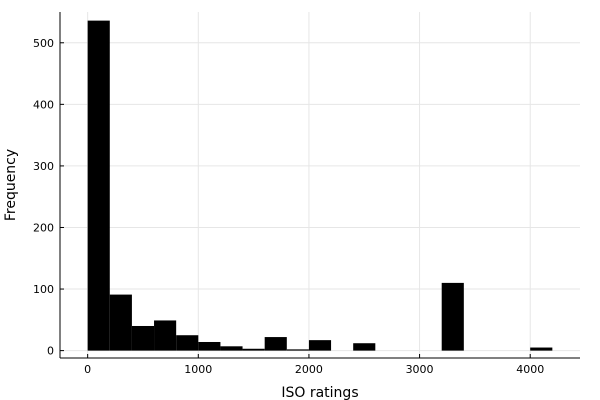 Image resolution: width=600 pixels, height=400 pixels. Describe the element at coordinates (43, 104) in the screenshot. I see `y-tick-label: 400` at that location.